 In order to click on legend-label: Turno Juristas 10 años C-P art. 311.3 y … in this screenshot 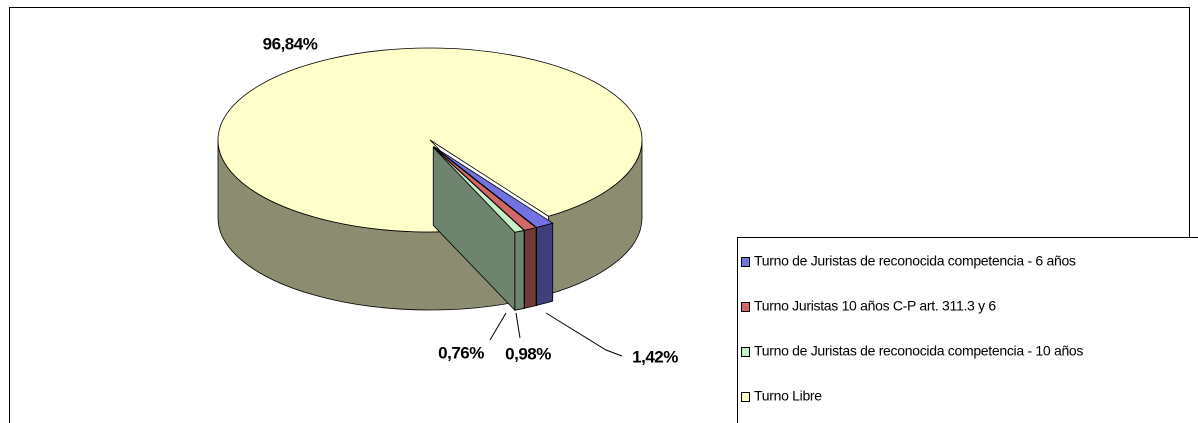, I will do `click(875, 306)`.